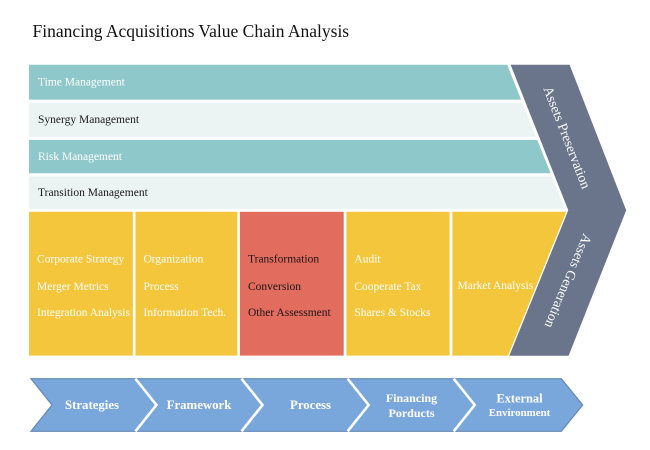  What do you see at coordinates (411, 398) in the screenshot?
I see `svg-text: Financing` at bounding box center [411, 398].